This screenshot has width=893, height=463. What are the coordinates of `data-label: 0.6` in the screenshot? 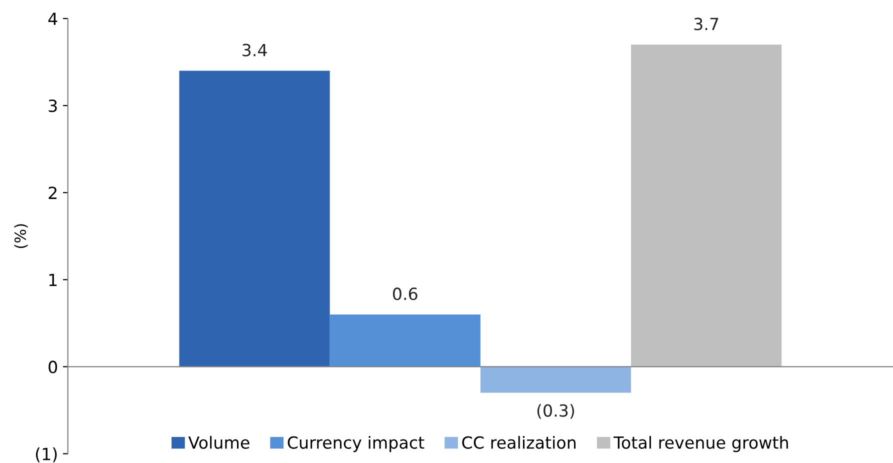 It's located at (405, 294).